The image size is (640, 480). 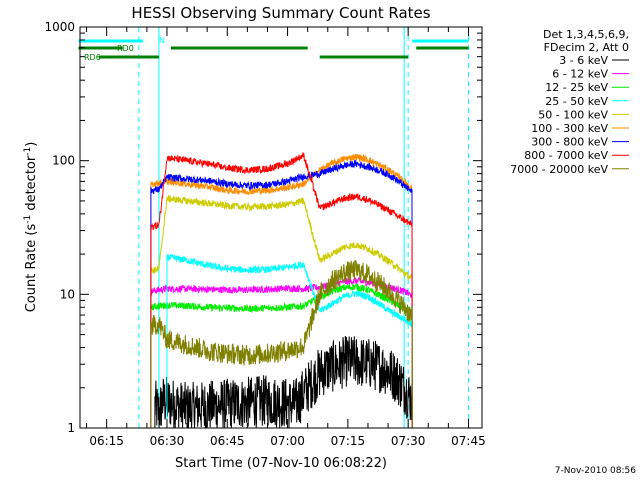 What do you see at coordinates (31, 268) in the screenshot?
I see `y-axis-label-a: Count Rate (s` at bounding box center [31, 268].